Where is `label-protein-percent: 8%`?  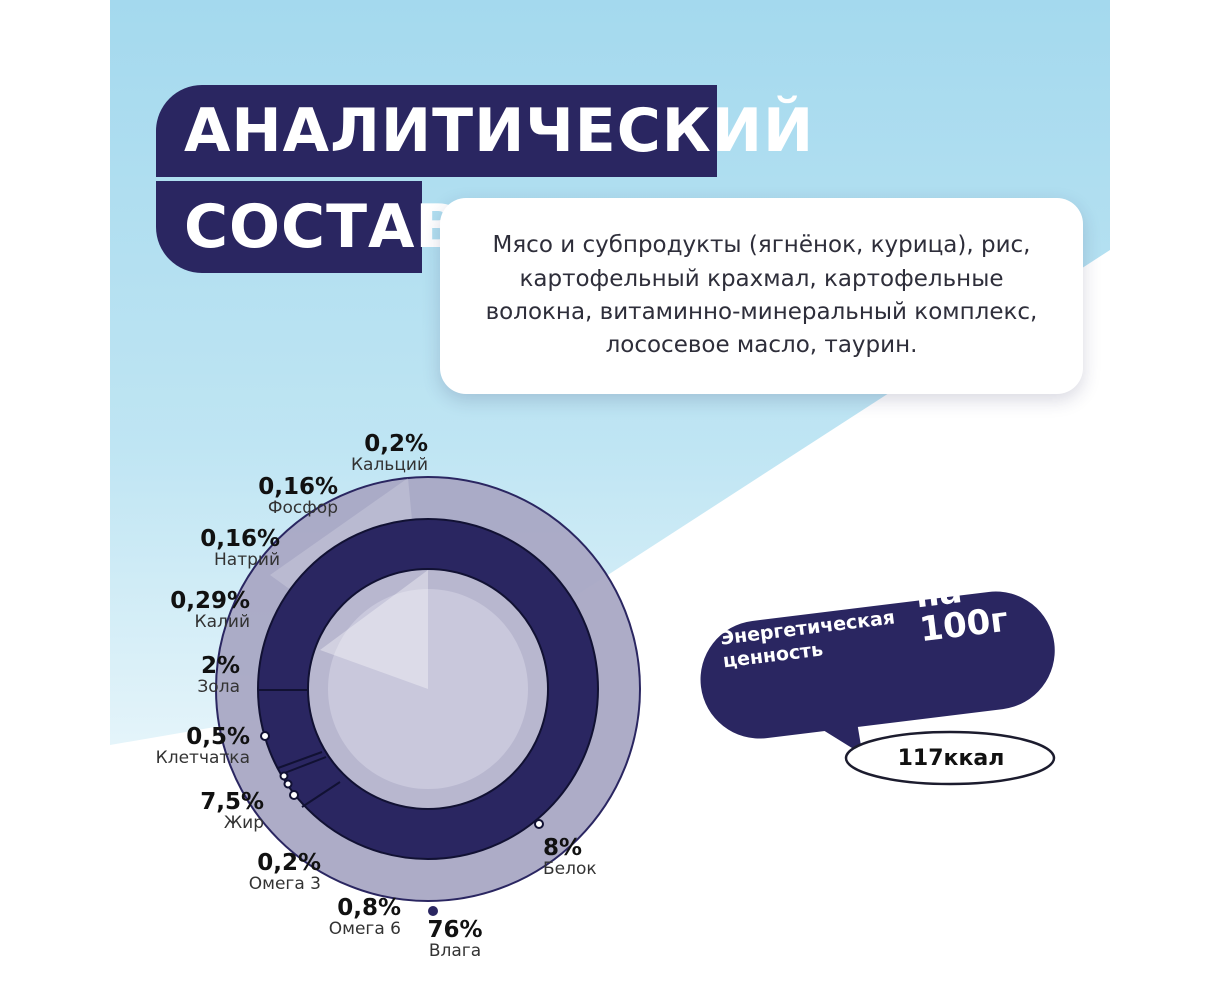 label-protein-percent: 8% is located at coordinates (563, 848).